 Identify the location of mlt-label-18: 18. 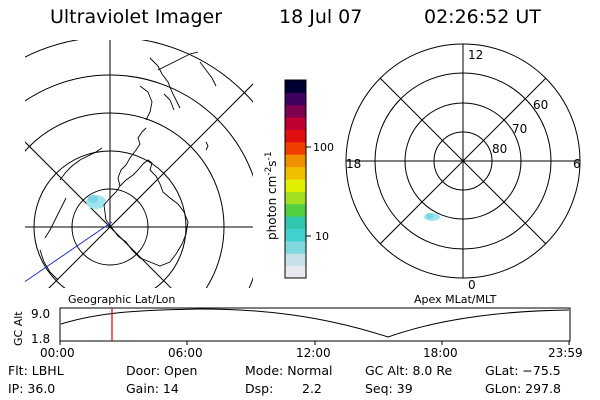
(353, 164).